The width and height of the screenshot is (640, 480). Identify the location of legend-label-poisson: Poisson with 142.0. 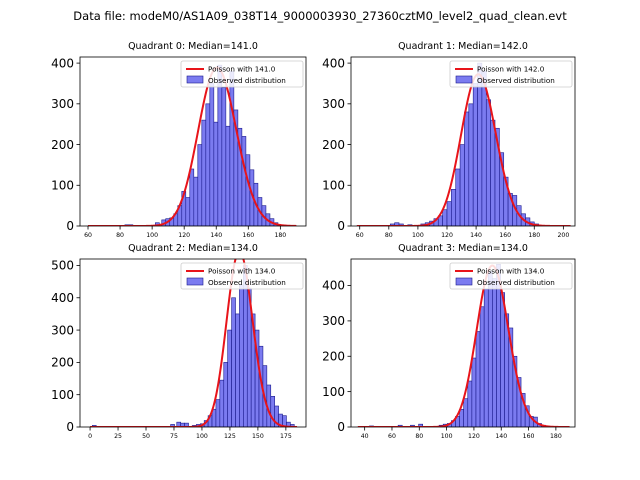
(511, 69).